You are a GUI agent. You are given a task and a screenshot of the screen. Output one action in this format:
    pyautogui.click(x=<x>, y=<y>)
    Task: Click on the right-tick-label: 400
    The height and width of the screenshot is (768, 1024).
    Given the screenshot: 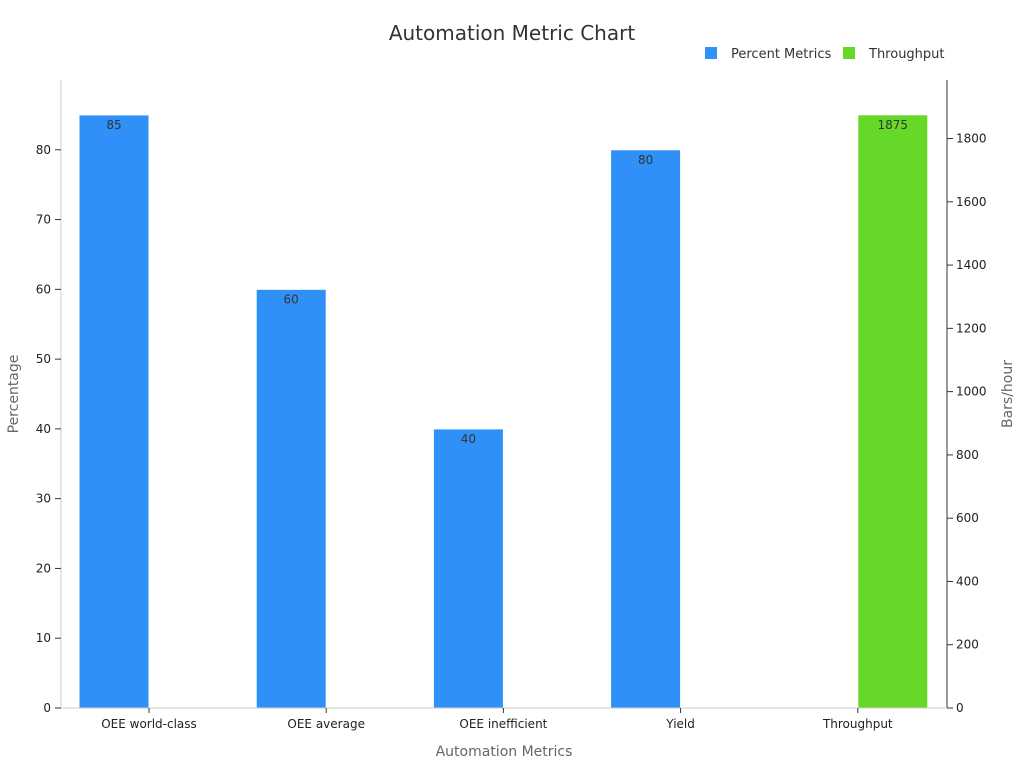 What is the action you would take?
    pyautogui.click(x=967, y=581)
    